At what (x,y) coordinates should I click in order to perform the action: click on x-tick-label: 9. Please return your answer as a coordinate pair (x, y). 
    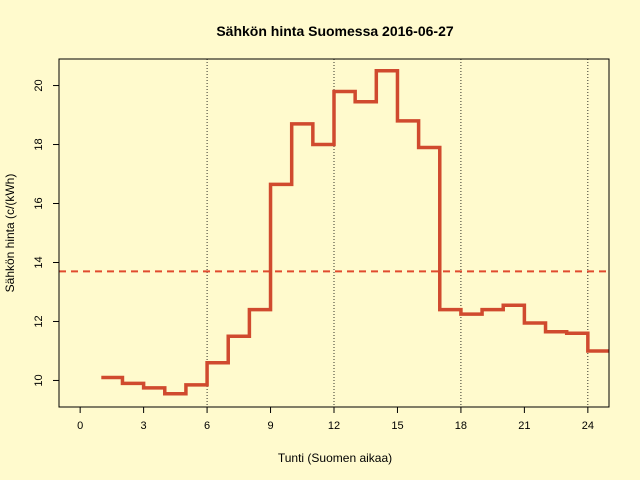
    Looking at the image, I should click on (270, 426).